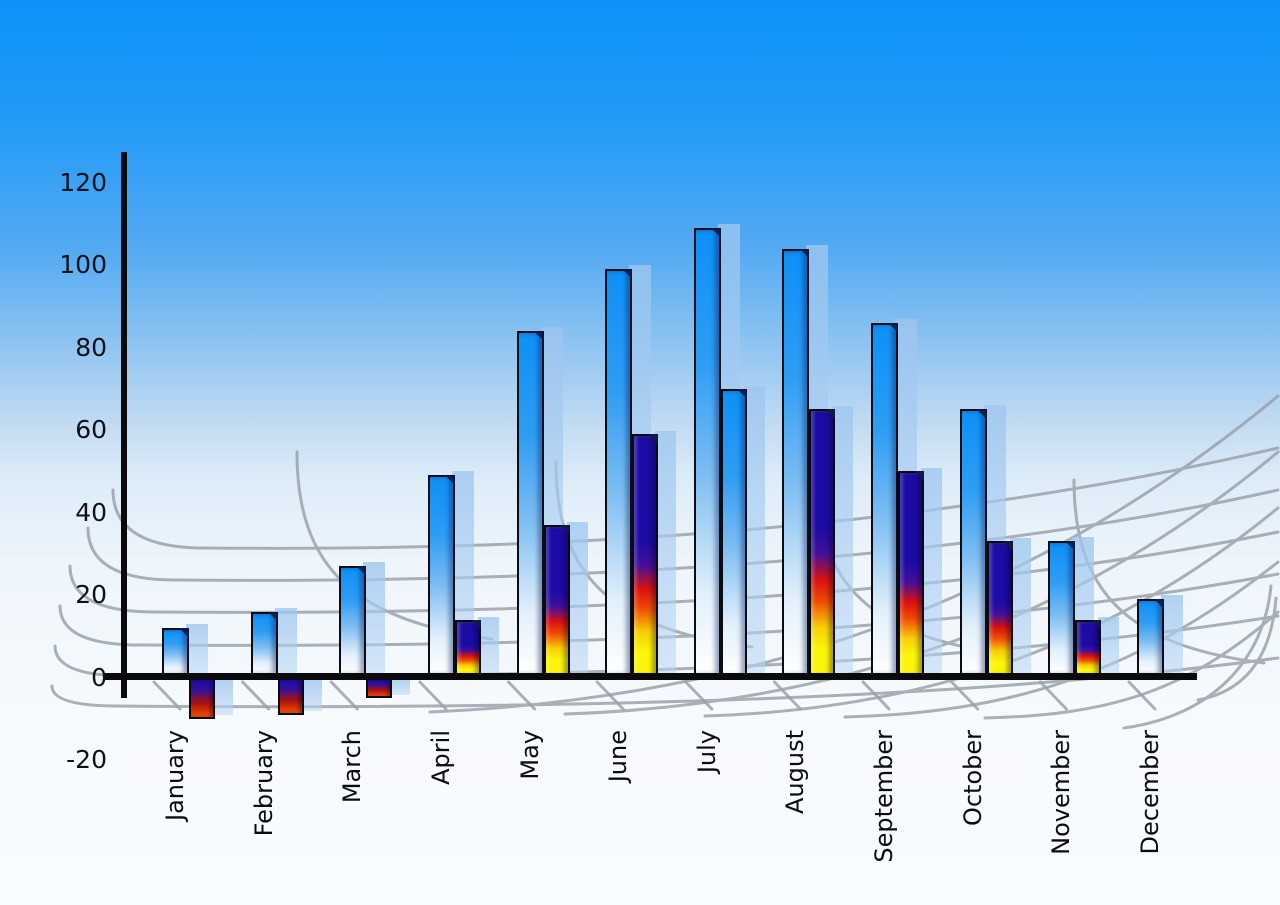 This screenshot has width=1280, height=905. I want to click on bar-may-primary, so click(530, 502).